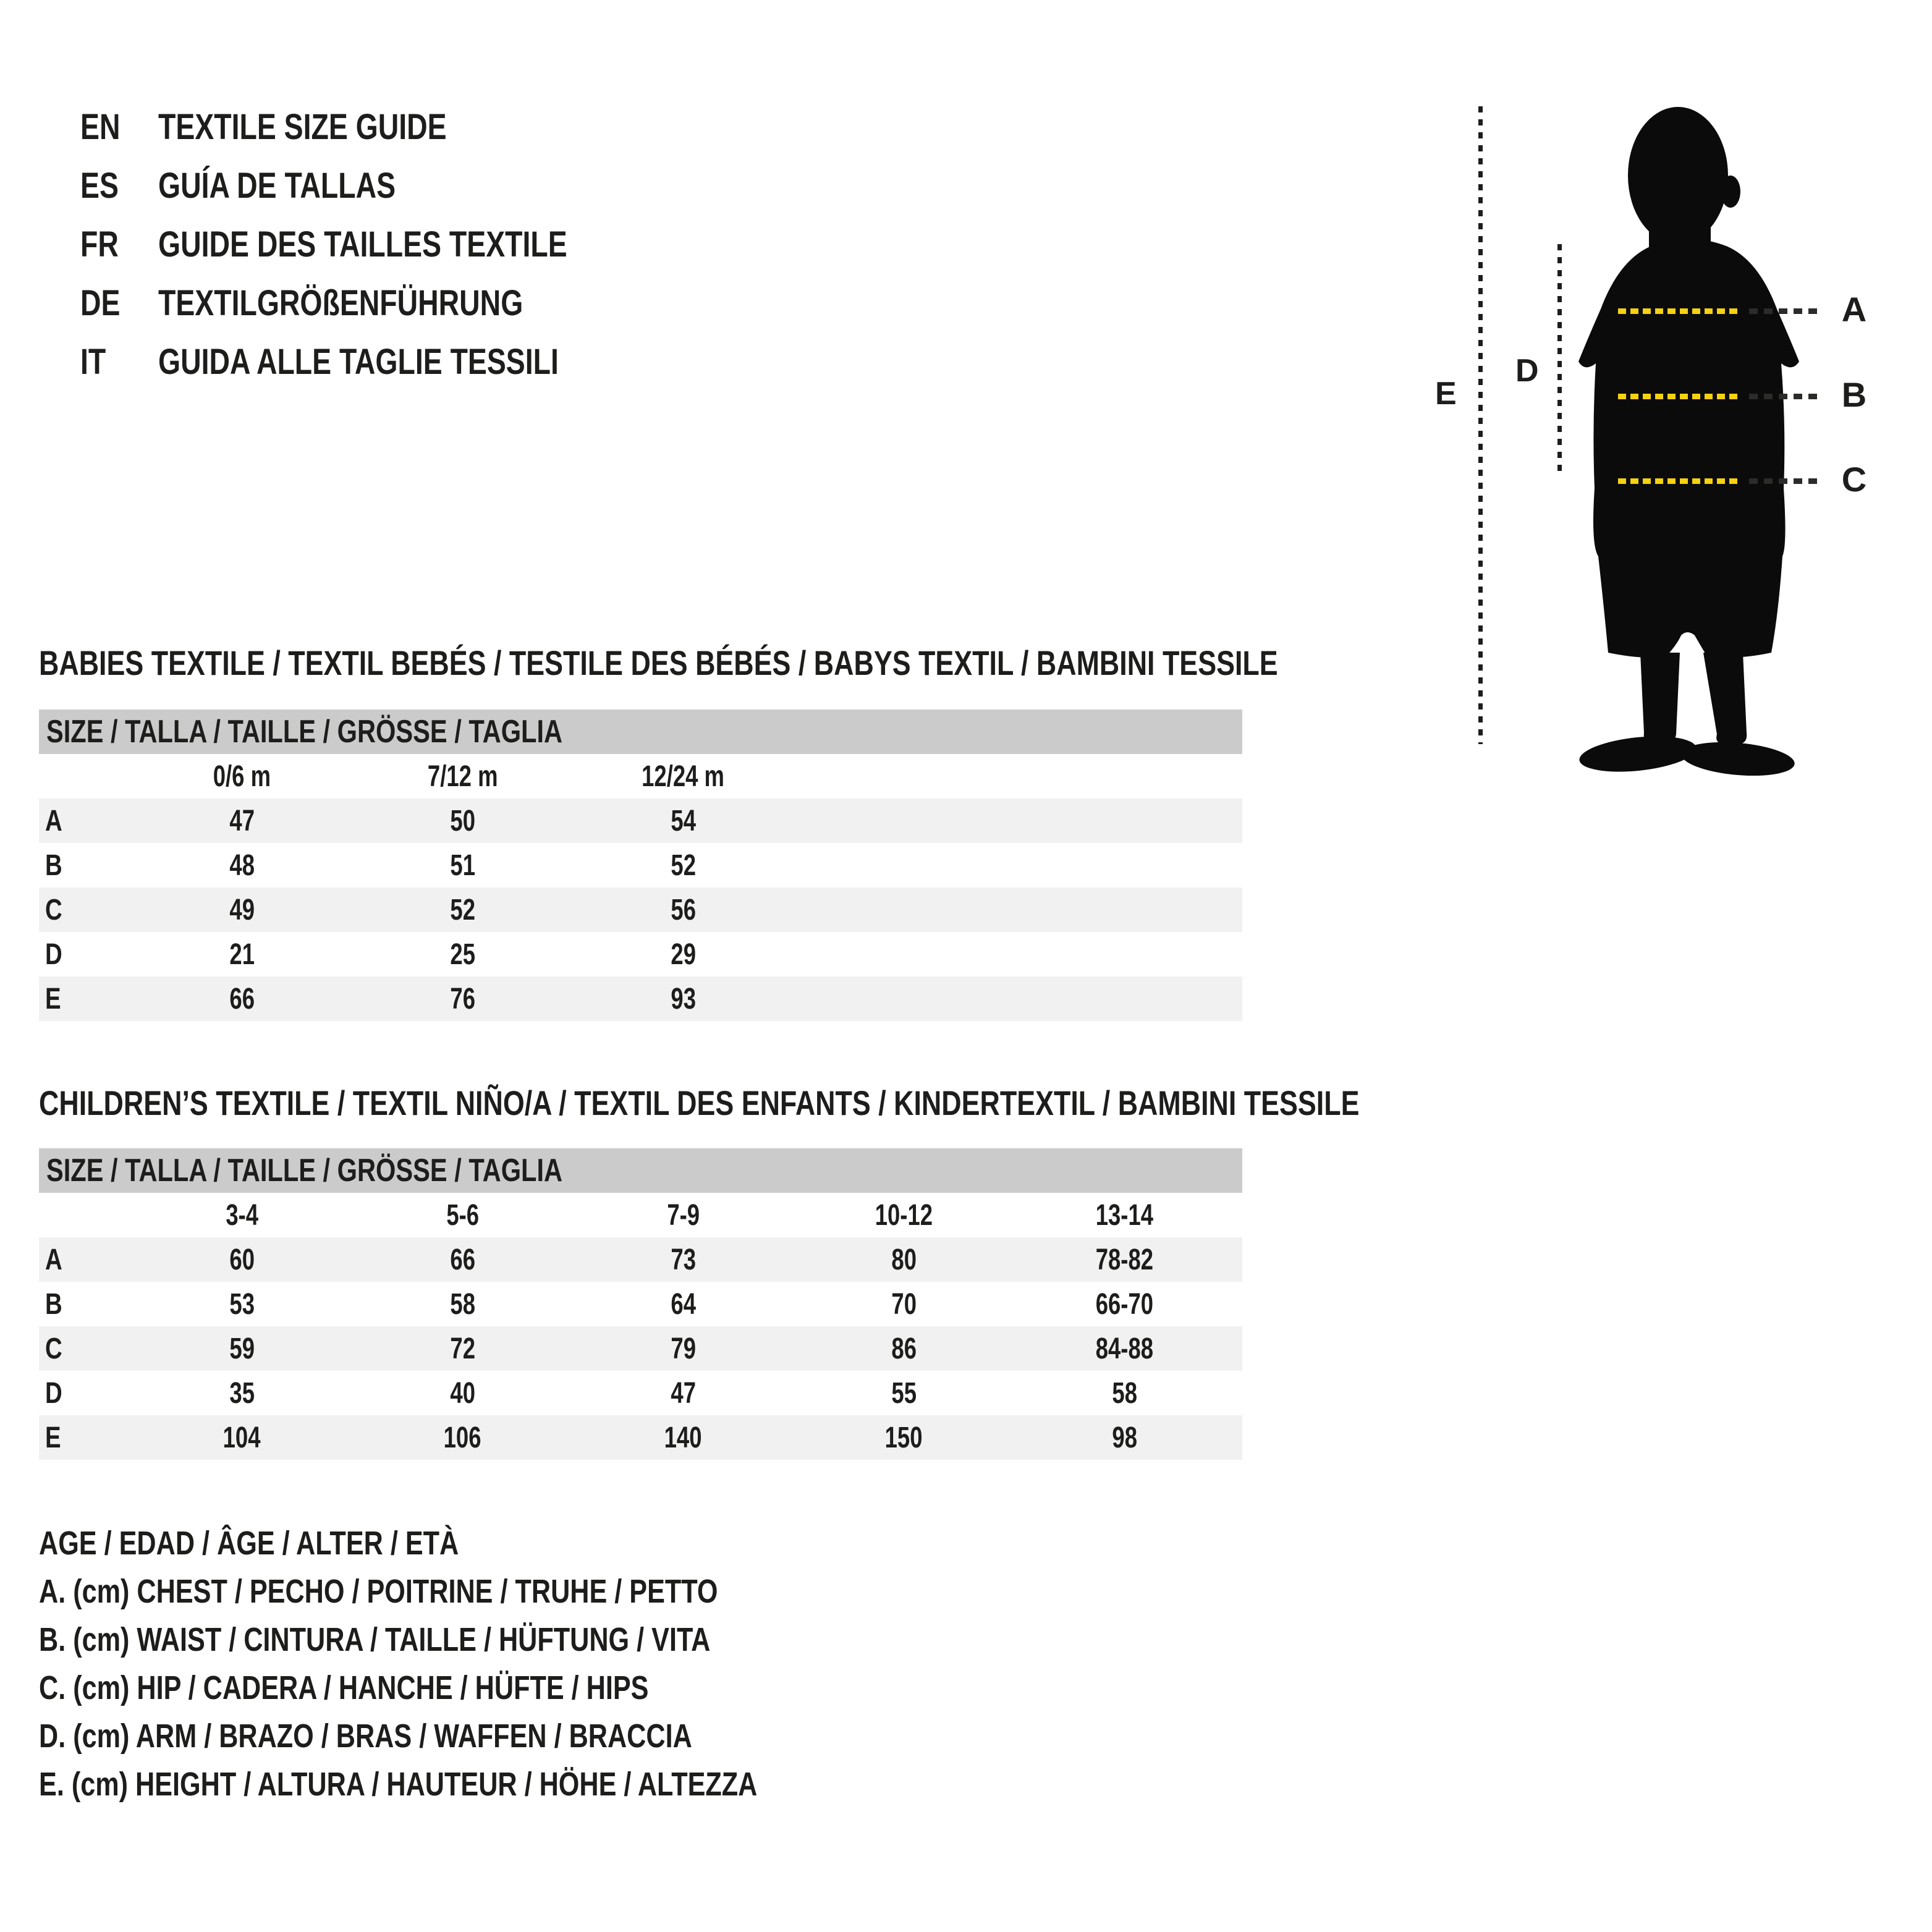 The width and height of the screenshot is (1932, 1932). I want to click on column-header-row: 0/6 m 7/12 m 12/24 m, so click(640, 776).